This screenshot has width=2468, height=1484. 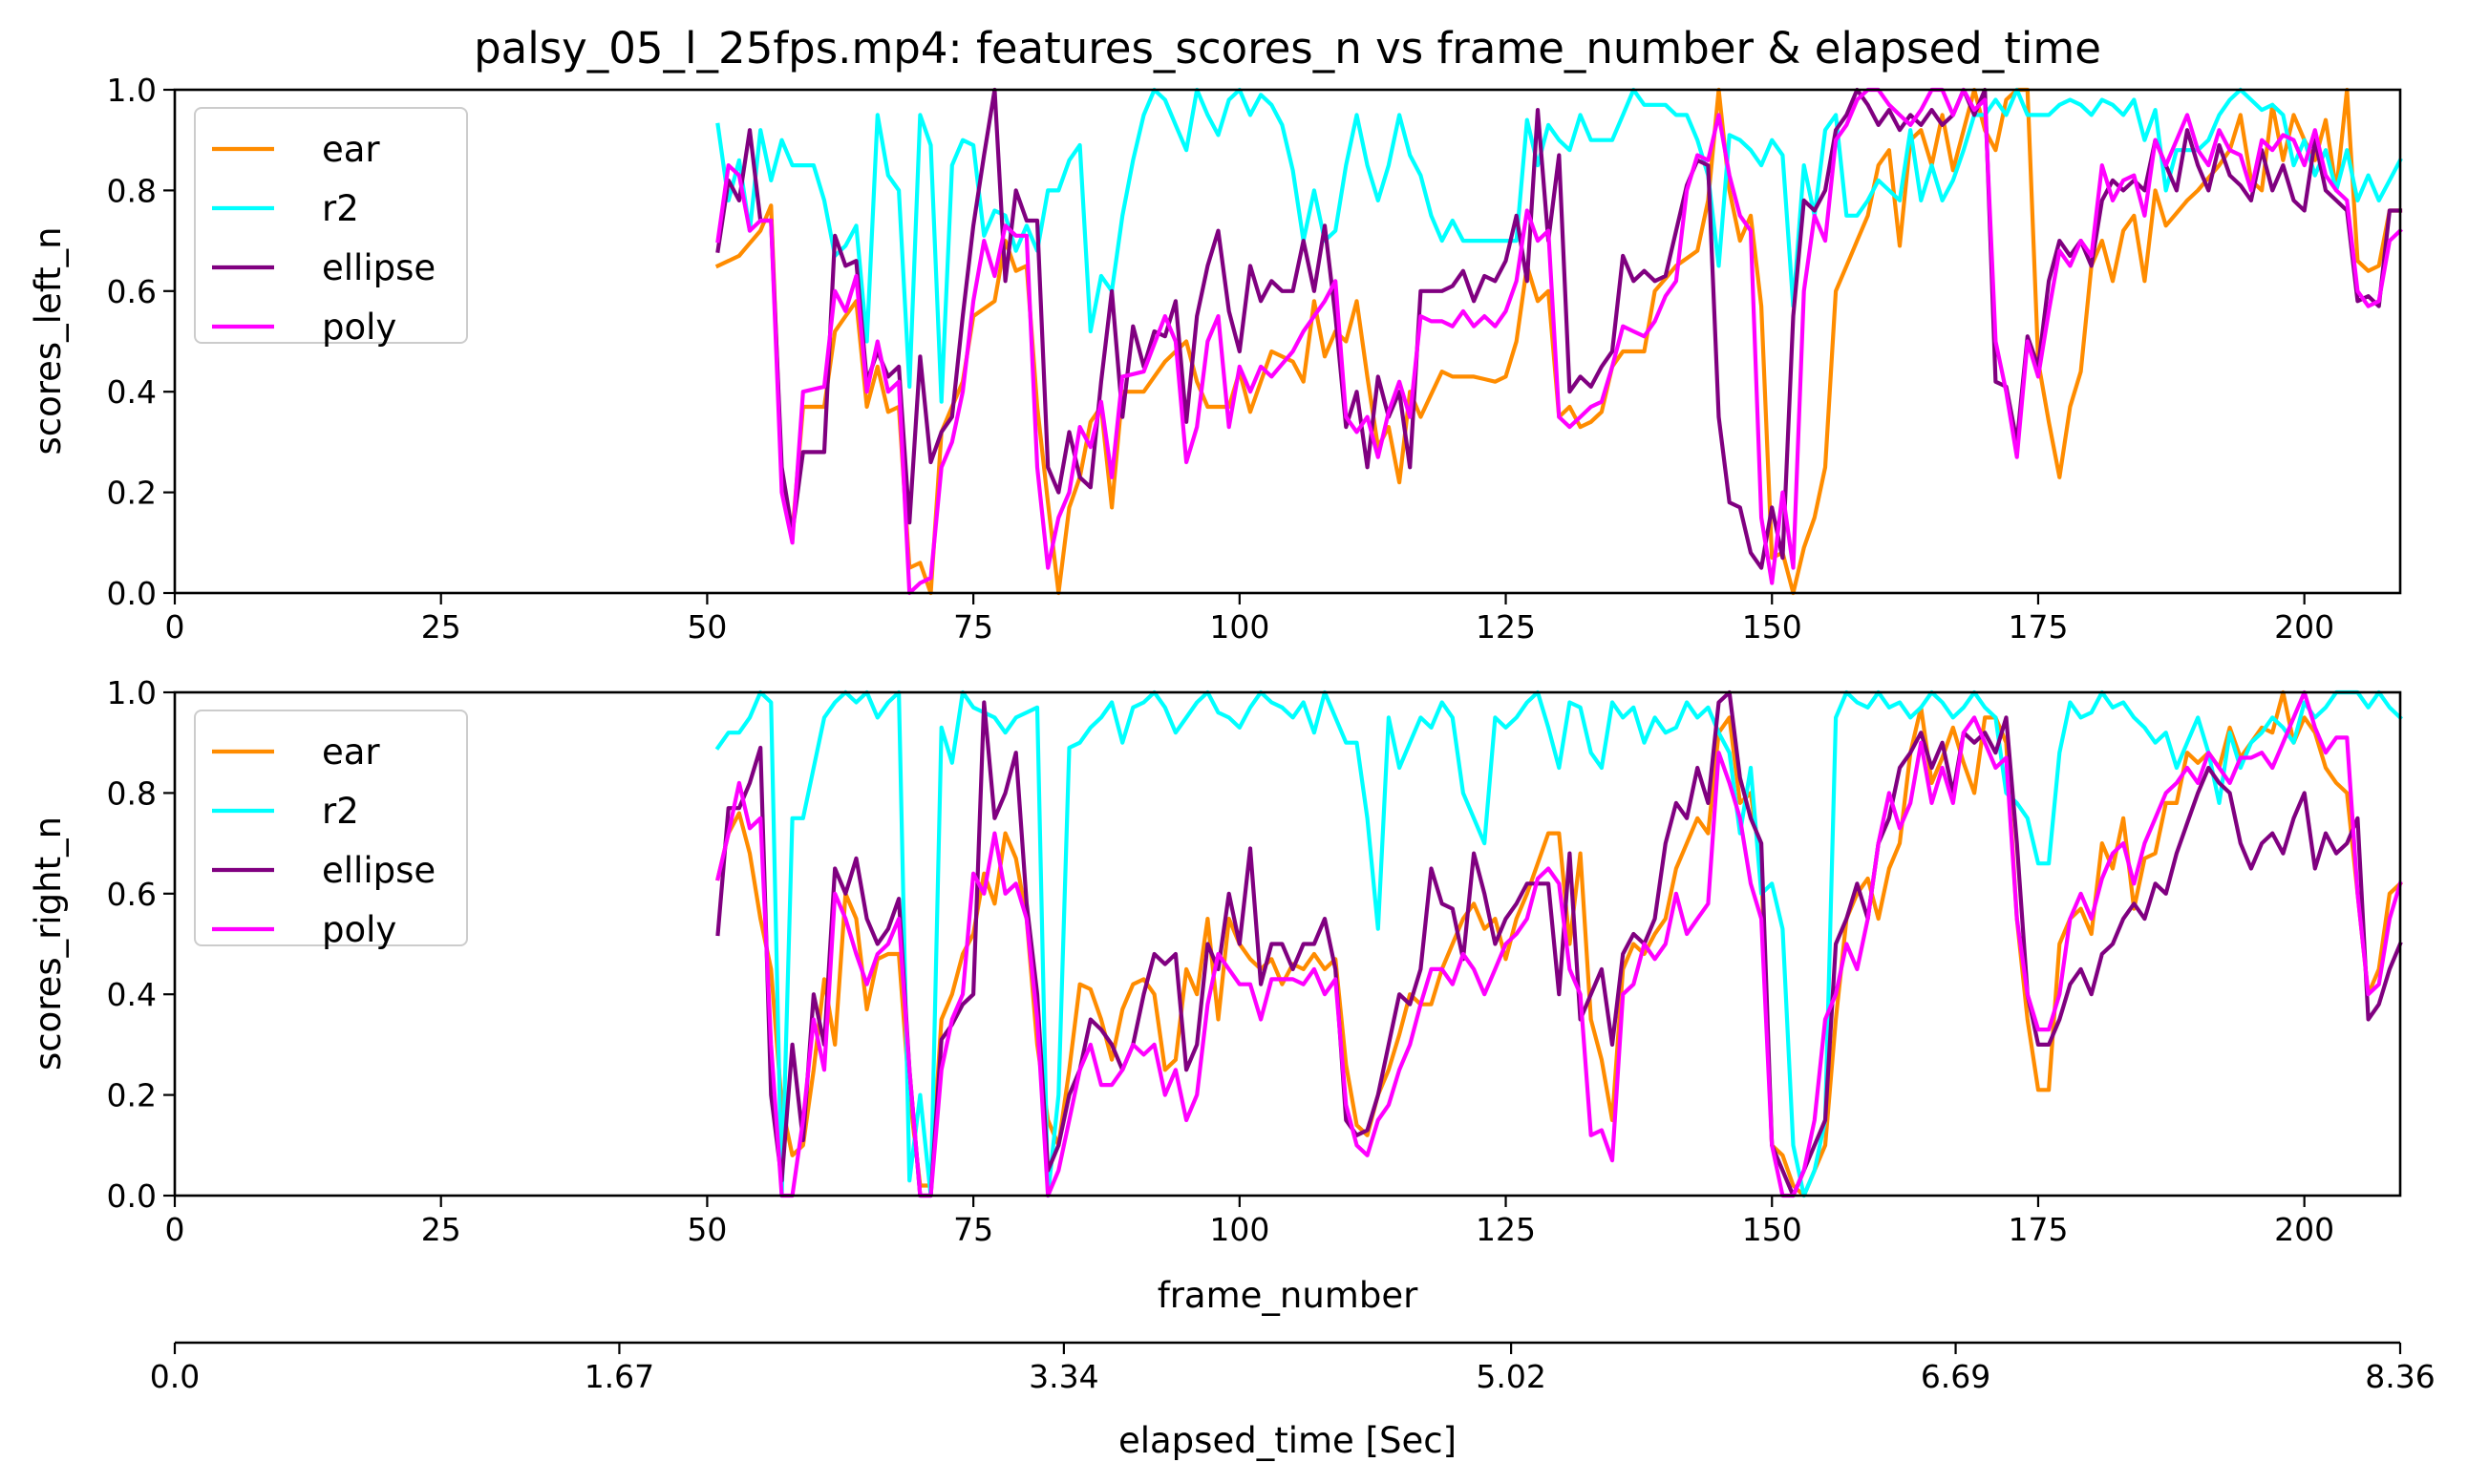 What do you see at coordinates (1772, 627) in the screenshot?
I see `top-x-tick-label: 150` at bounding box center [1772, 627].